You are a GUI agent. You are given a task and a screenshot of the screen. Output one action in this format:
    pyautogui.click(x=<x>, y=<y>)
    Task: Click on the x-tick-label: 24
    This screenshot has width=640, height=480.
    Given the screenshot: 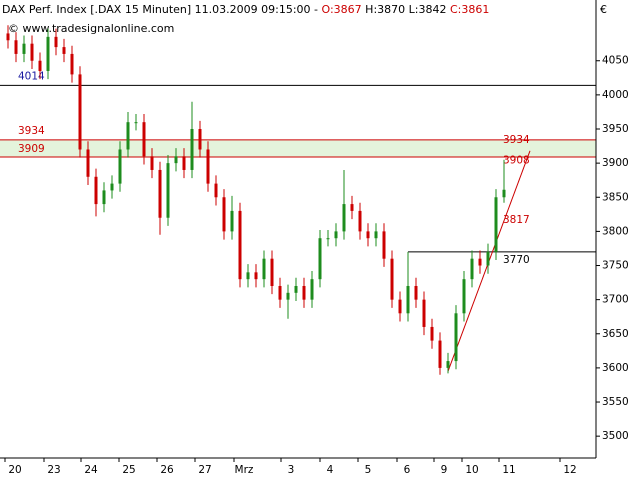 What is the action you would take?
    pyautogui.click(x=91, y=470)
    